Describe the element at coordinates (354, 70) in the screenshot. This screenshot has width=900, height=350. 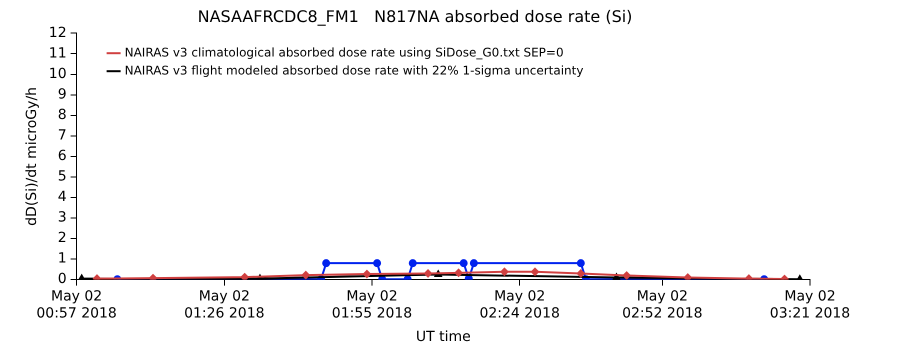
I see `legend-label: NAIRAS v3 flight modeled absorbed dose rate with 22% 1-sigma uncertainty` at that location.